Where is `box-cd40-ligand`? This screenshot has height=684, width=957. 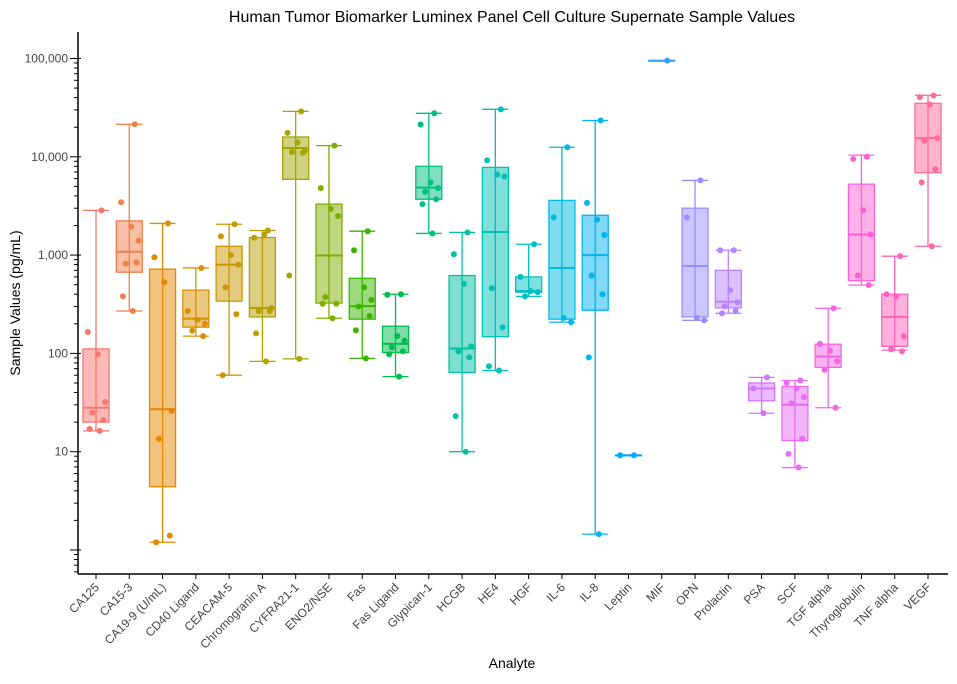
box-cd40-ligand is located at coordinates (196, 302).